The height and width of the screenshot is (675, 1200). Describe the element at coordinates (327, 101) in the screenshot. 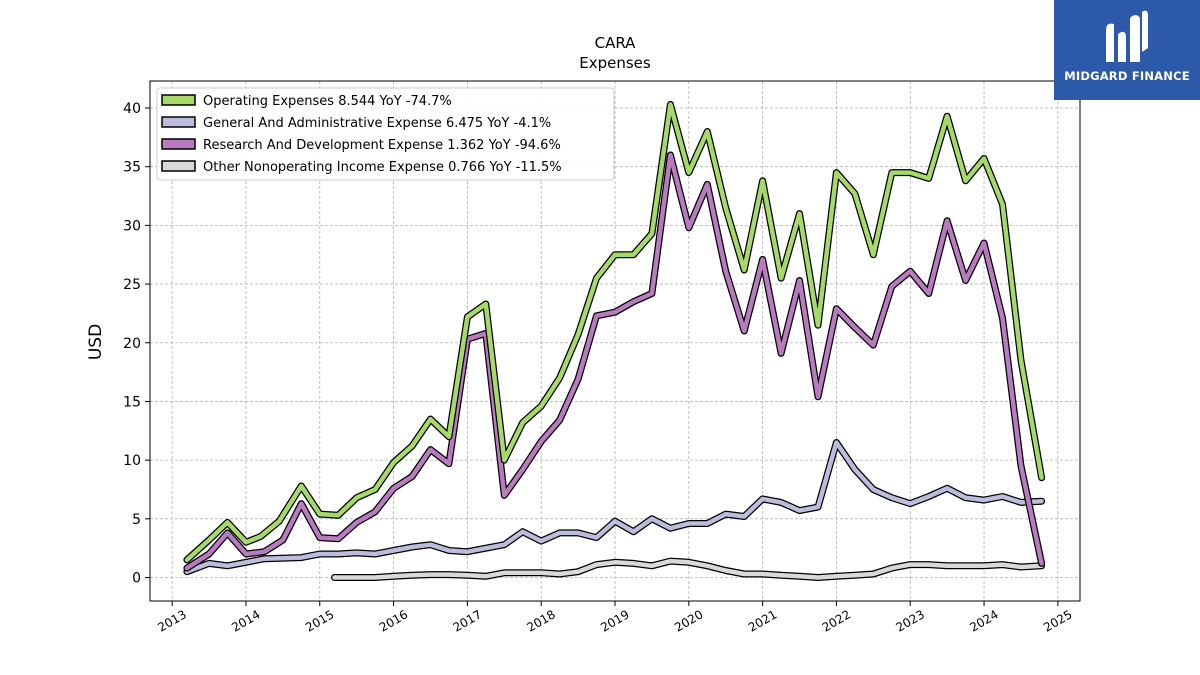

I see `legend-entry: Operating Expenses 8.544 YoY -74.7%` at that location.